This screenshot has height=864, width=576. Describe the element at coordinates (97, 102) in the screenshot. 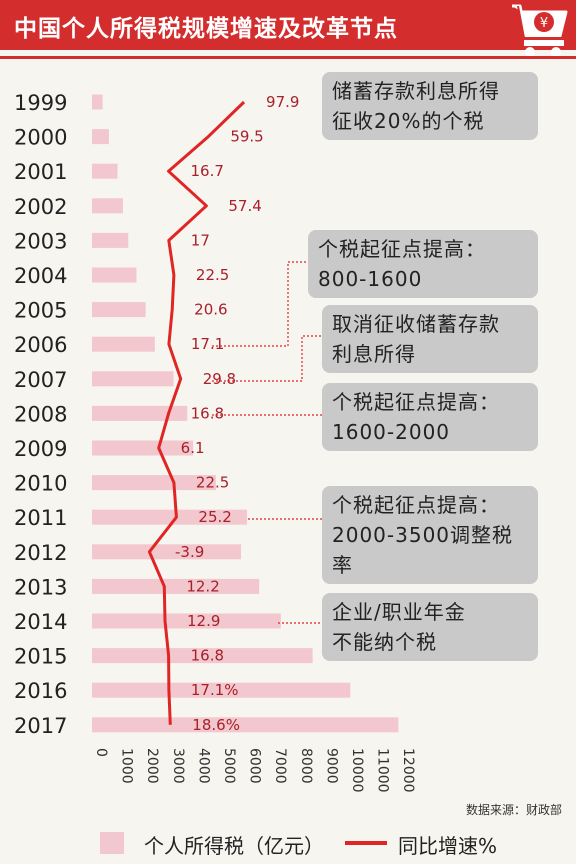

I see `bar-1999` at that location.